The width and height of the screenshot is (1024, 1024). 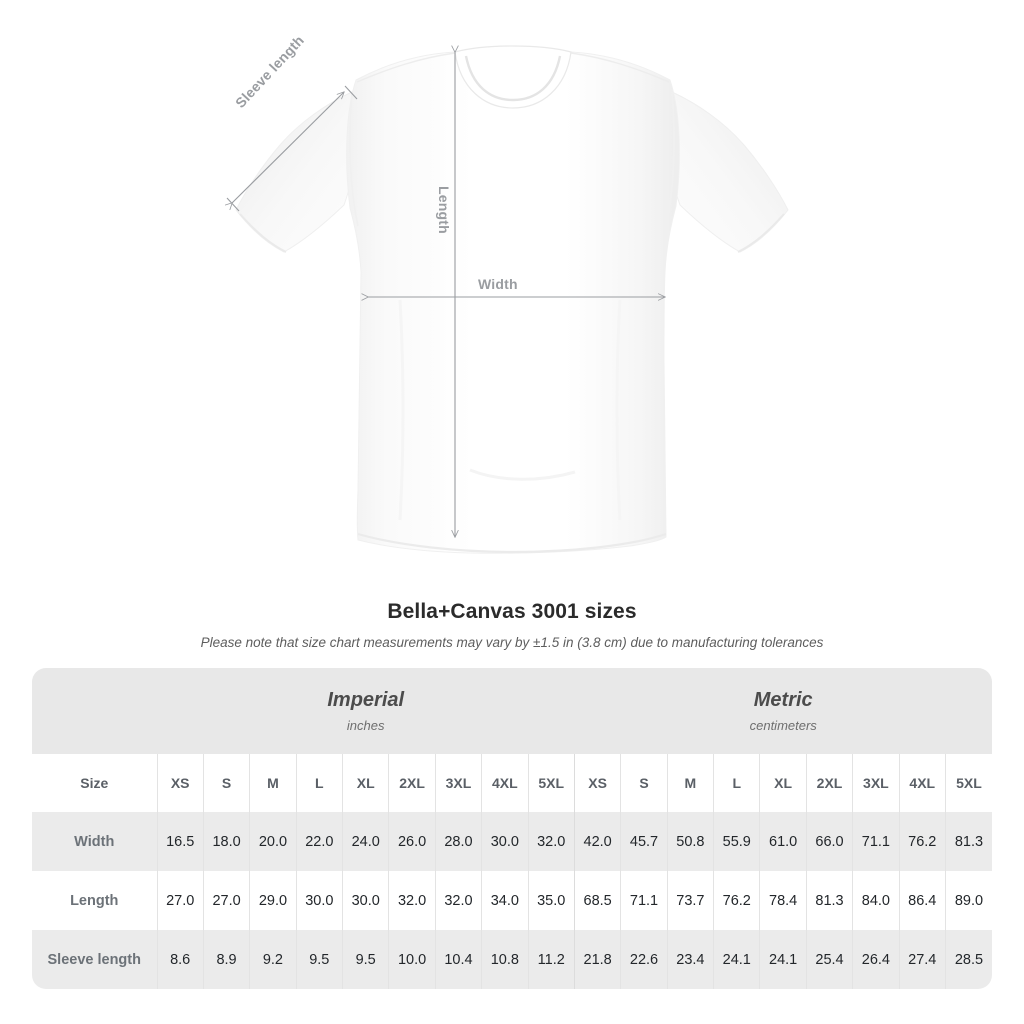 What do you see at coordinates (226, 959) in the screenshot?
I see `cell-sleeve-length-imperial-s: 8.9` at bounding box center [226, 959].